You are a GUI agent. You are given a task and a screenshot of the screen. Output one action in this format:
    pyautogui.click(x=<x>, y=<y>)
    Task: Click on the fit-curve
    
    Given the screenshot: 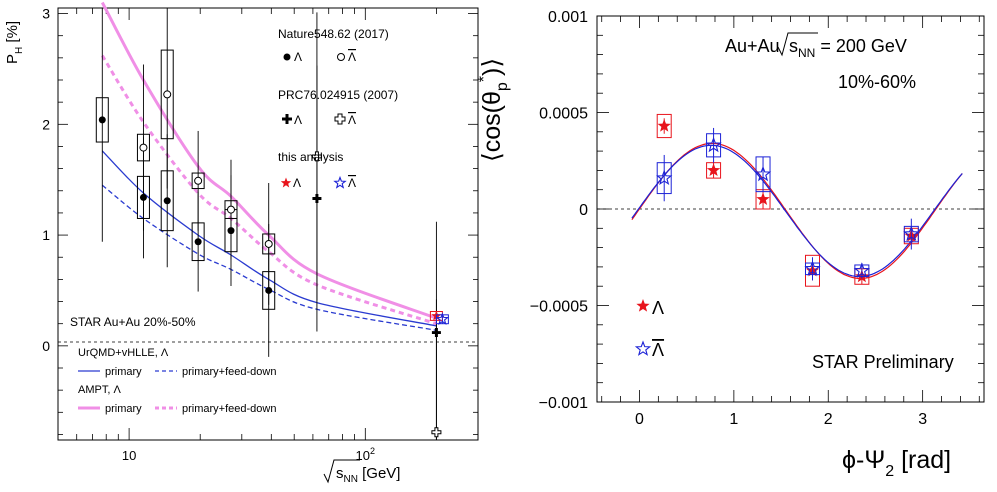 What is the action you would take?
    pyautogui.click(x=797, y=211)
    